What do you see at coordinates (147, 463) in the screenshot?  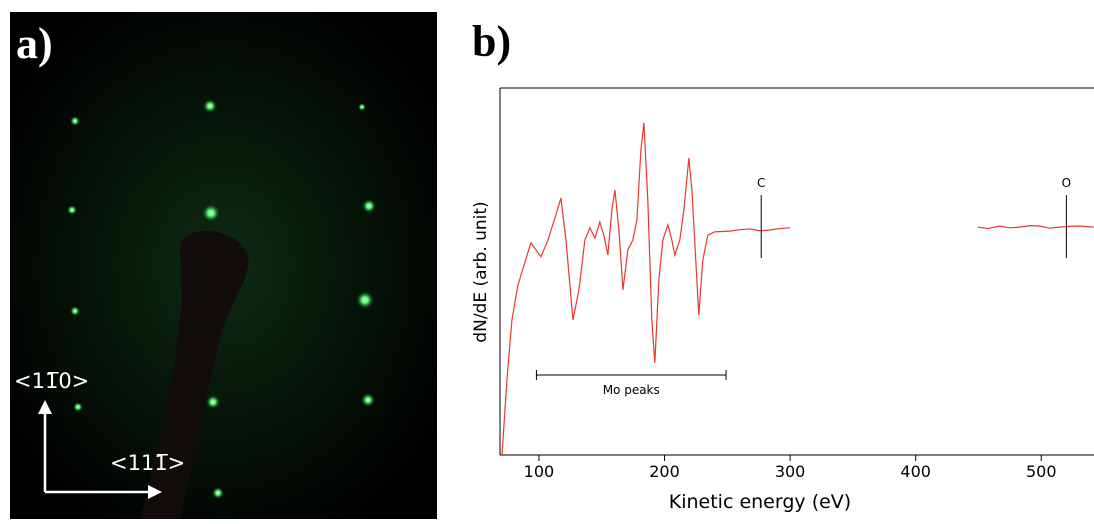 I see `direction-label: <111̅>` at bounding box center [147, 463].